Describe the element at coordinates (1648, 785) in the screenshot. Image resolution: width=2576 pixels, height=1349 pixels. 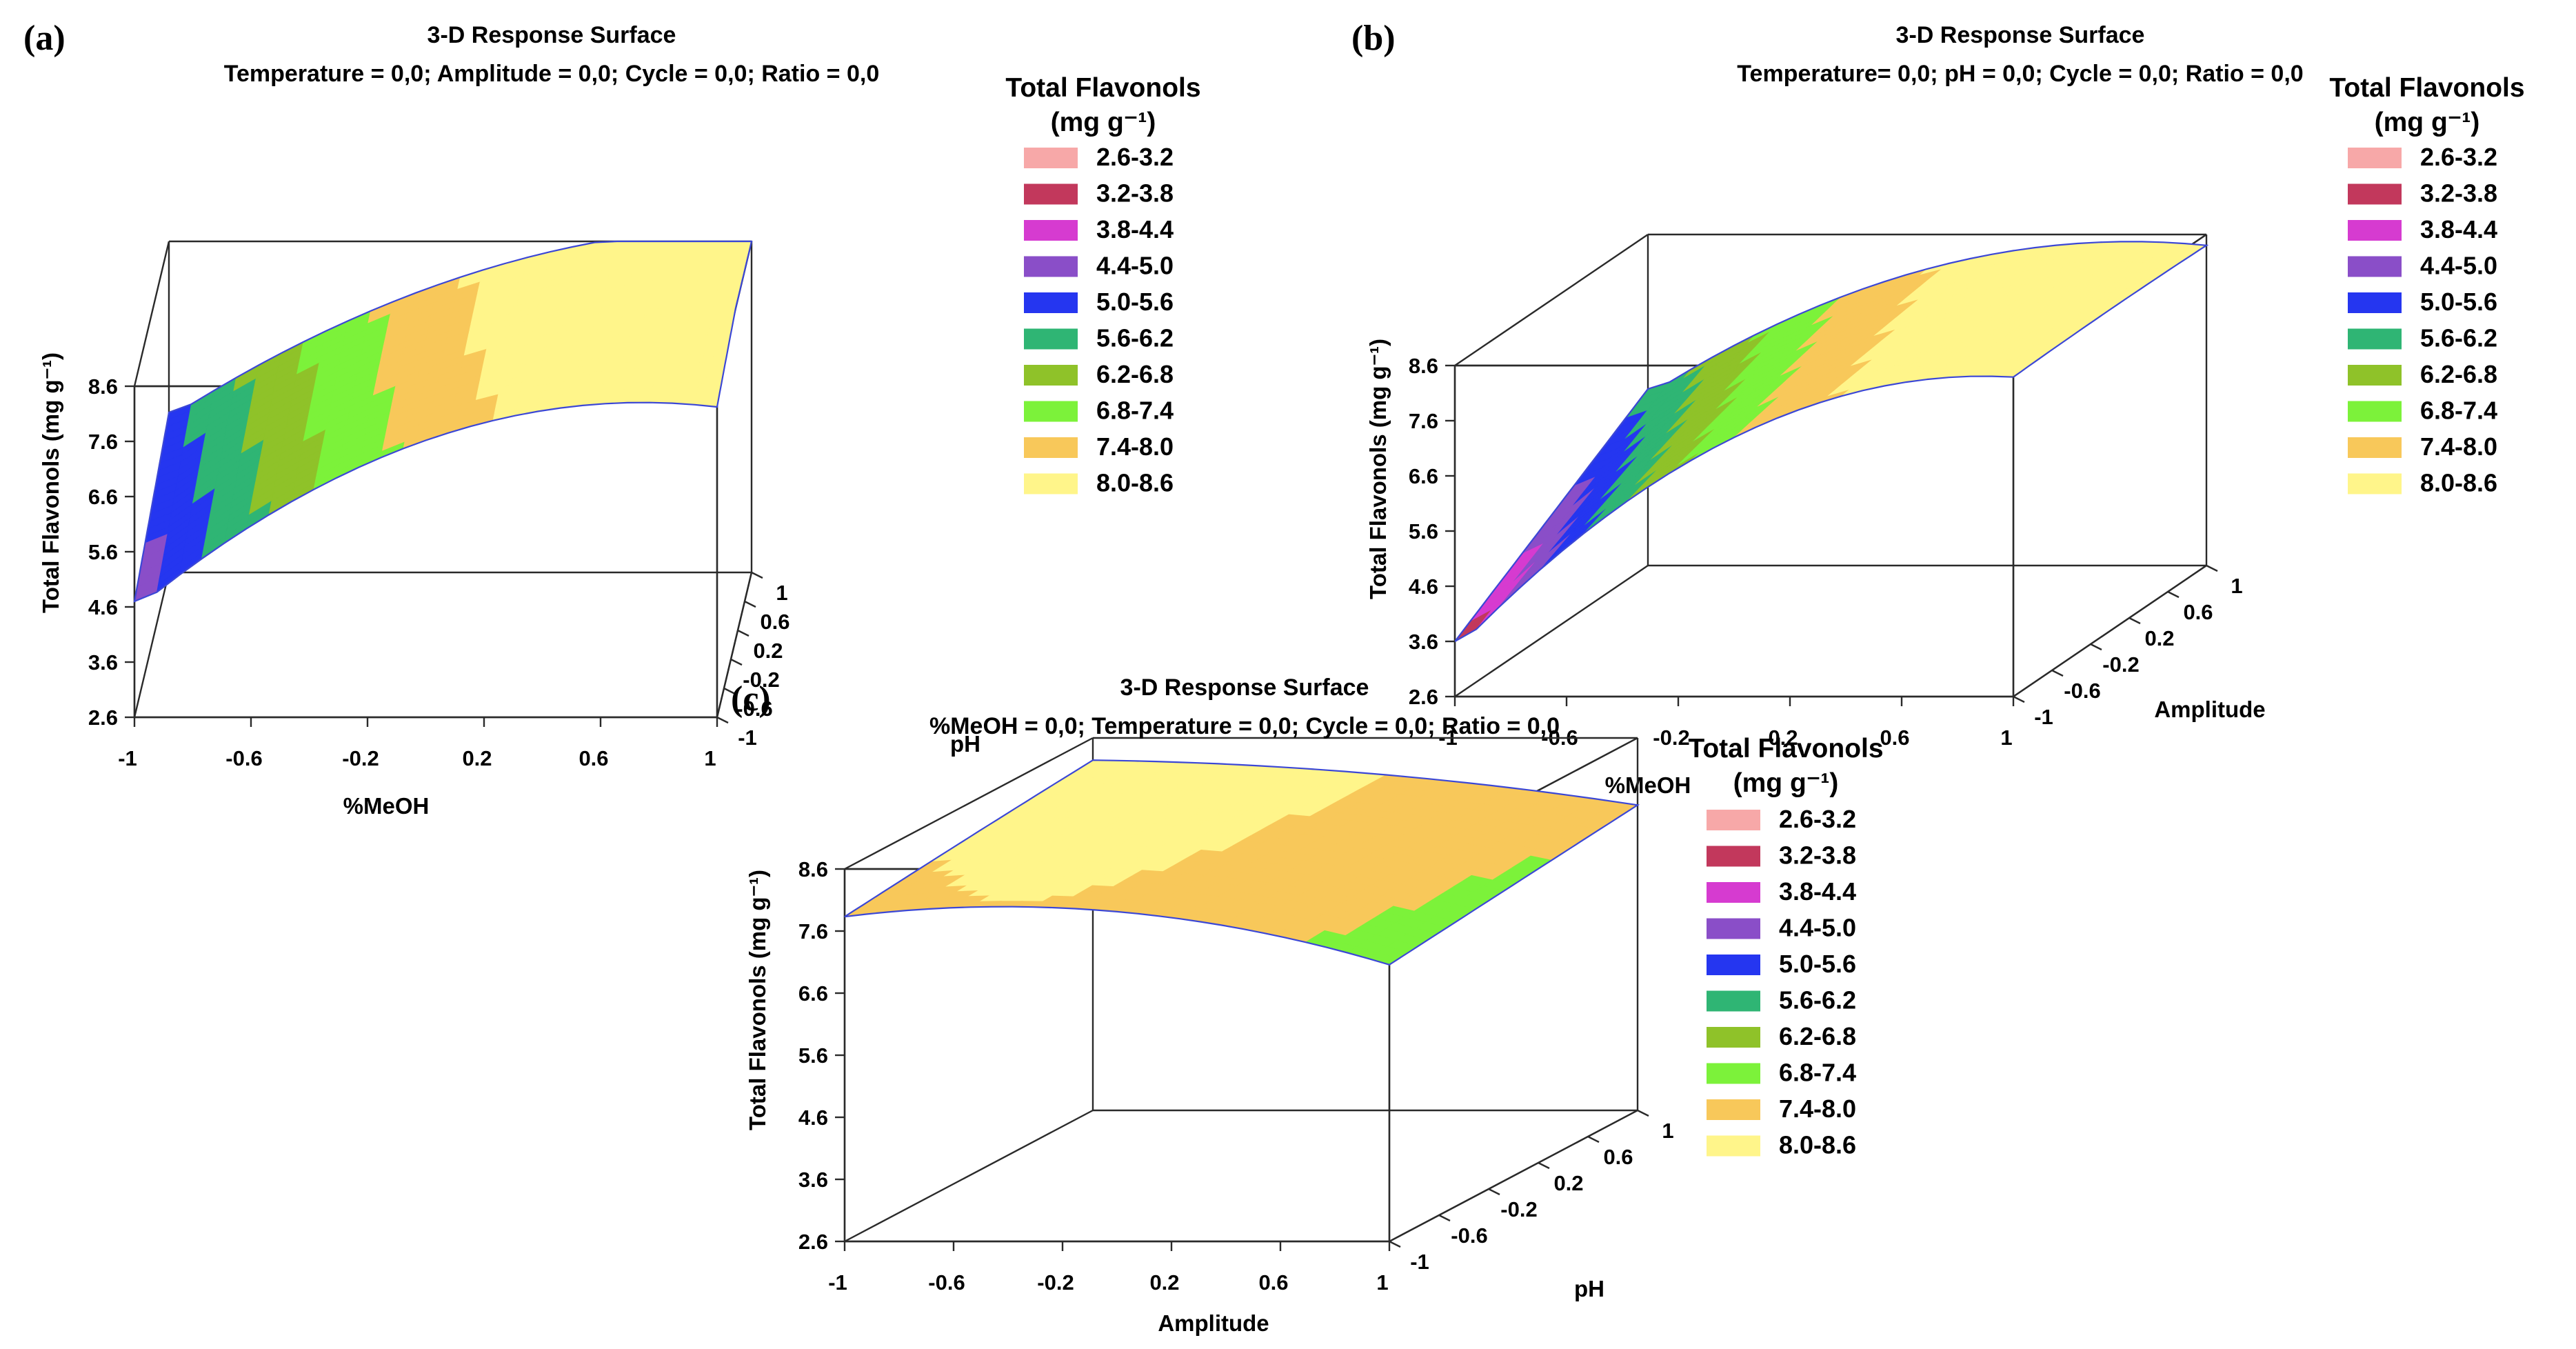
I see `x-axis-label: %MeOH` at that location.